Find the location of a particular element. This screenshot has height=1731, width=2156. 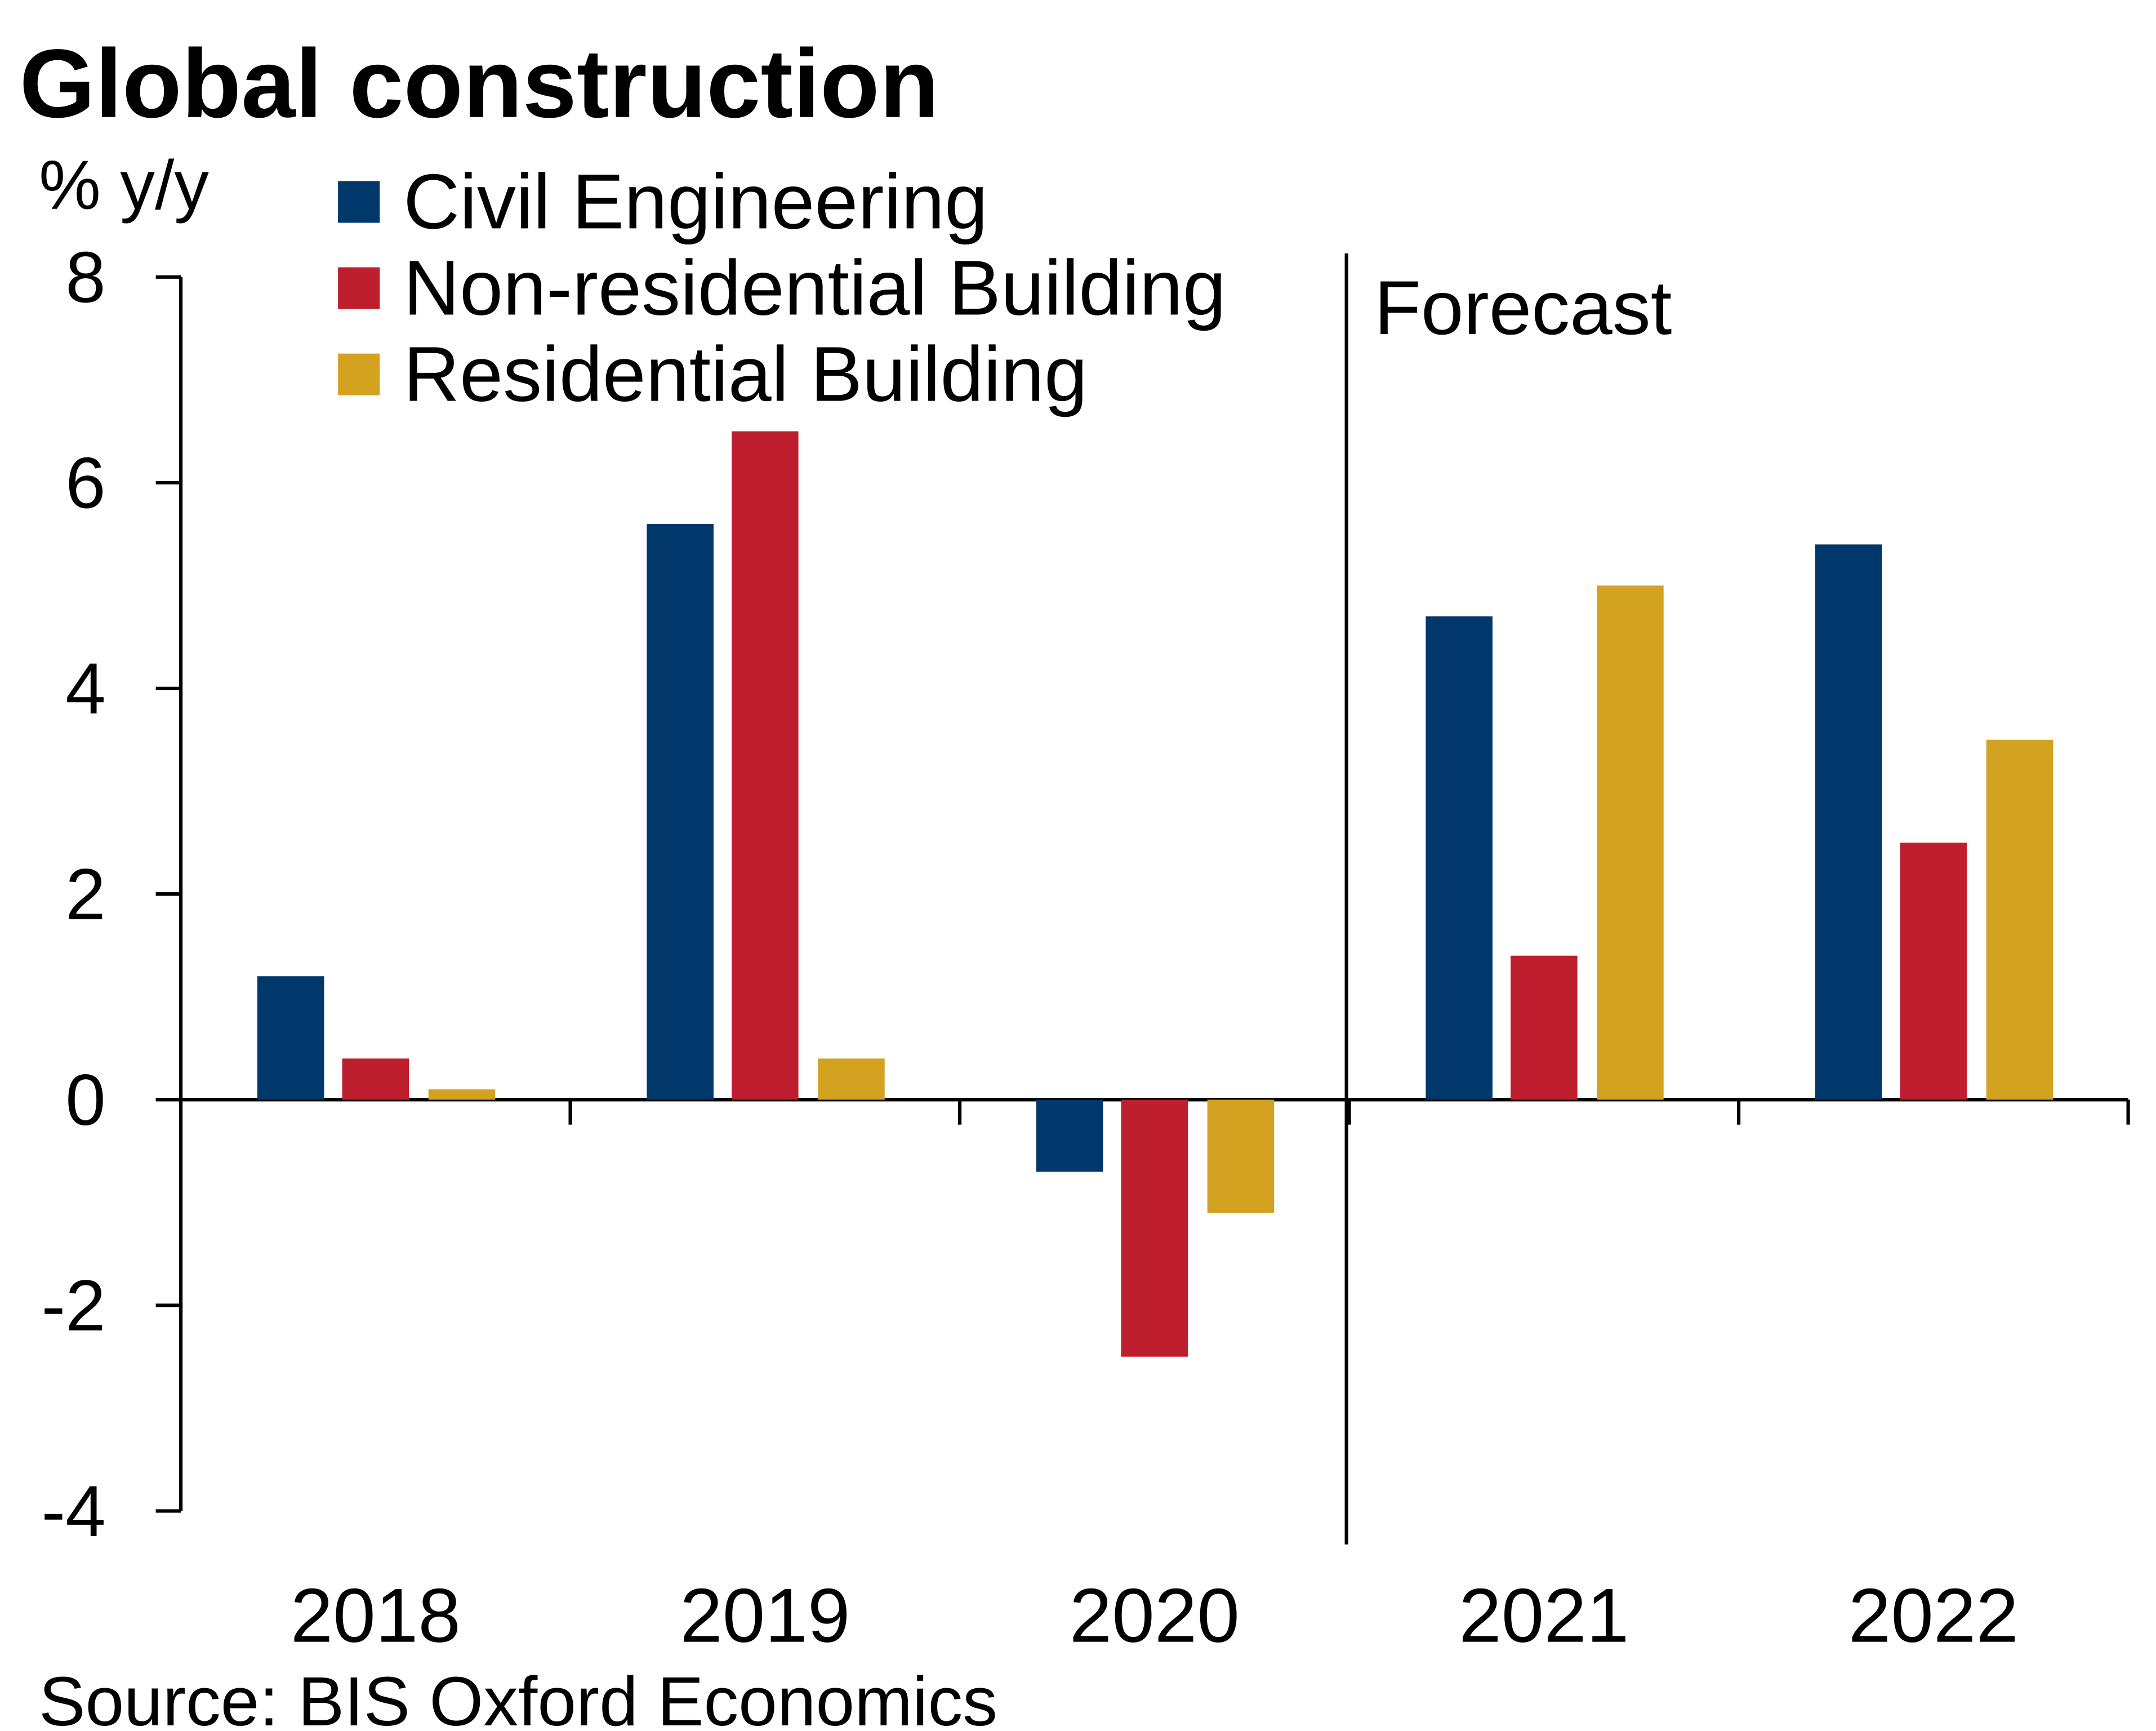

source-note: Source: BIS Oxford Economics is located at coordinates (518, 1697).